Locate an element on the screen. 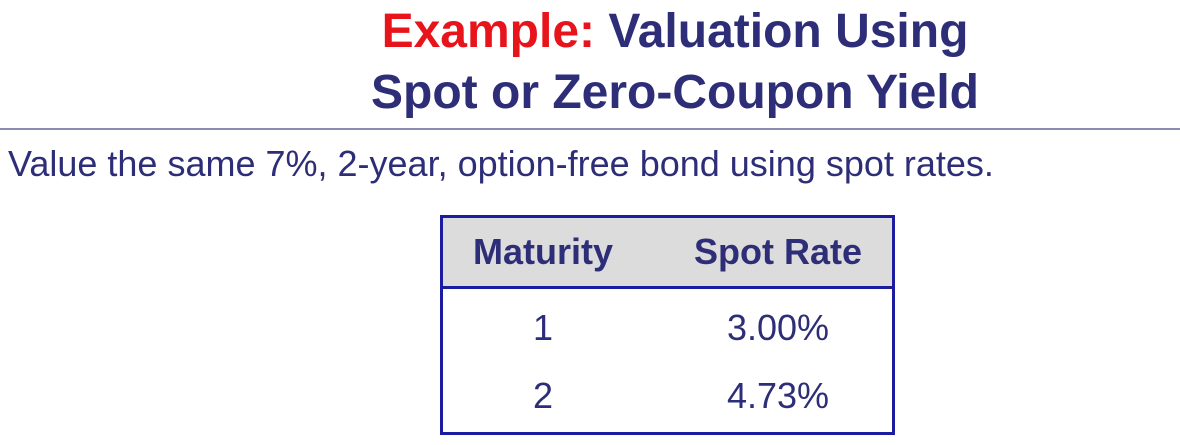 This screenshot has width=1180, height=445. table-cell-spot-rate-2: 4.73% is located at coordinates (778, 395).